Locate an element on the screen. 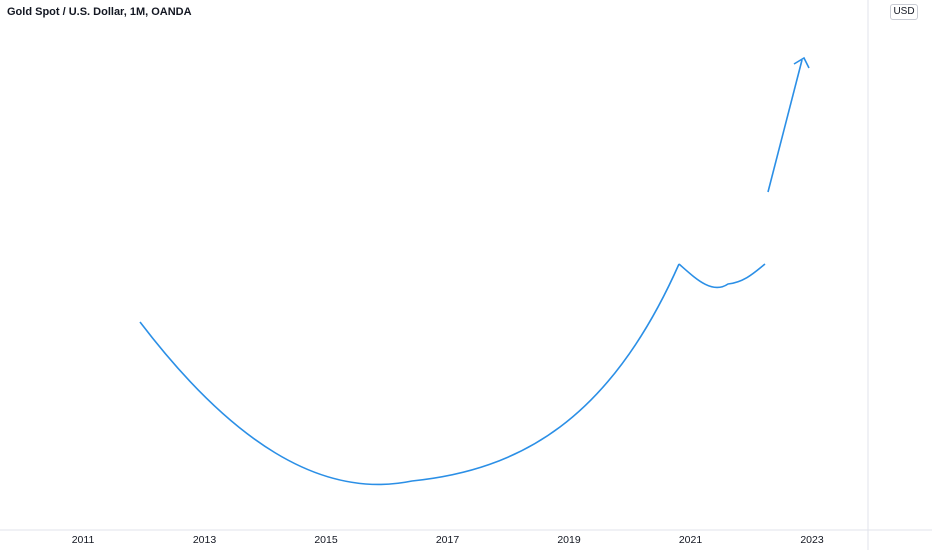 This screenshot has width=932, height=550. x-tick-label: 2013 is located at coordinates (205, 540).